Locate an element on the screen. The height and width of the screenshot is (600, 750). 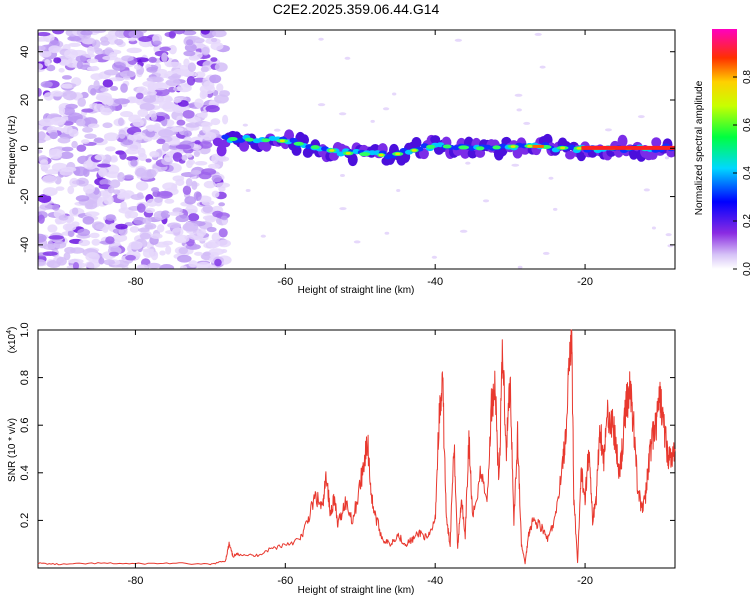
spectrogram-y-tick-label: 20 is located at coordinates (25, 100).